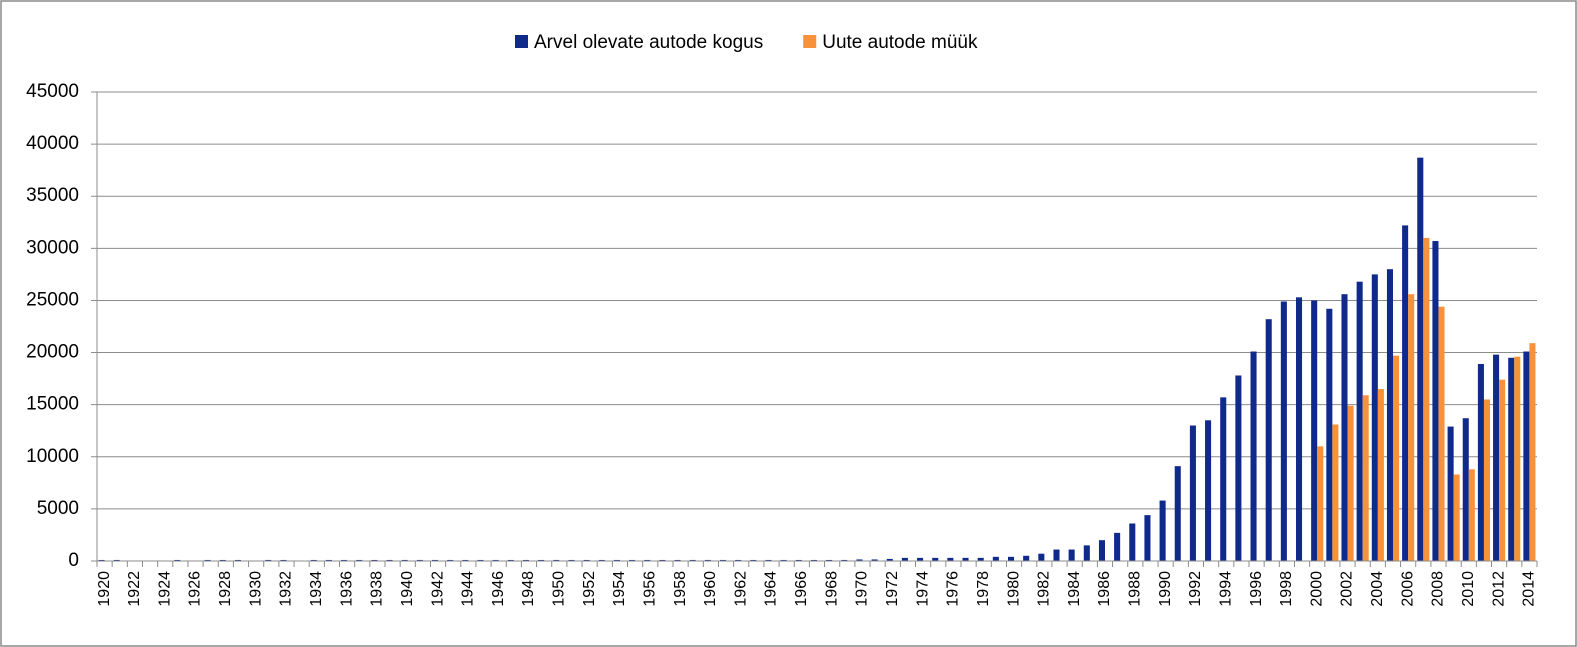 This screenshot has width=1577, height=647. Describe the element at coordinates (1377, 589) in the screenshot. I see `x-tick-label: 2004` at that location.